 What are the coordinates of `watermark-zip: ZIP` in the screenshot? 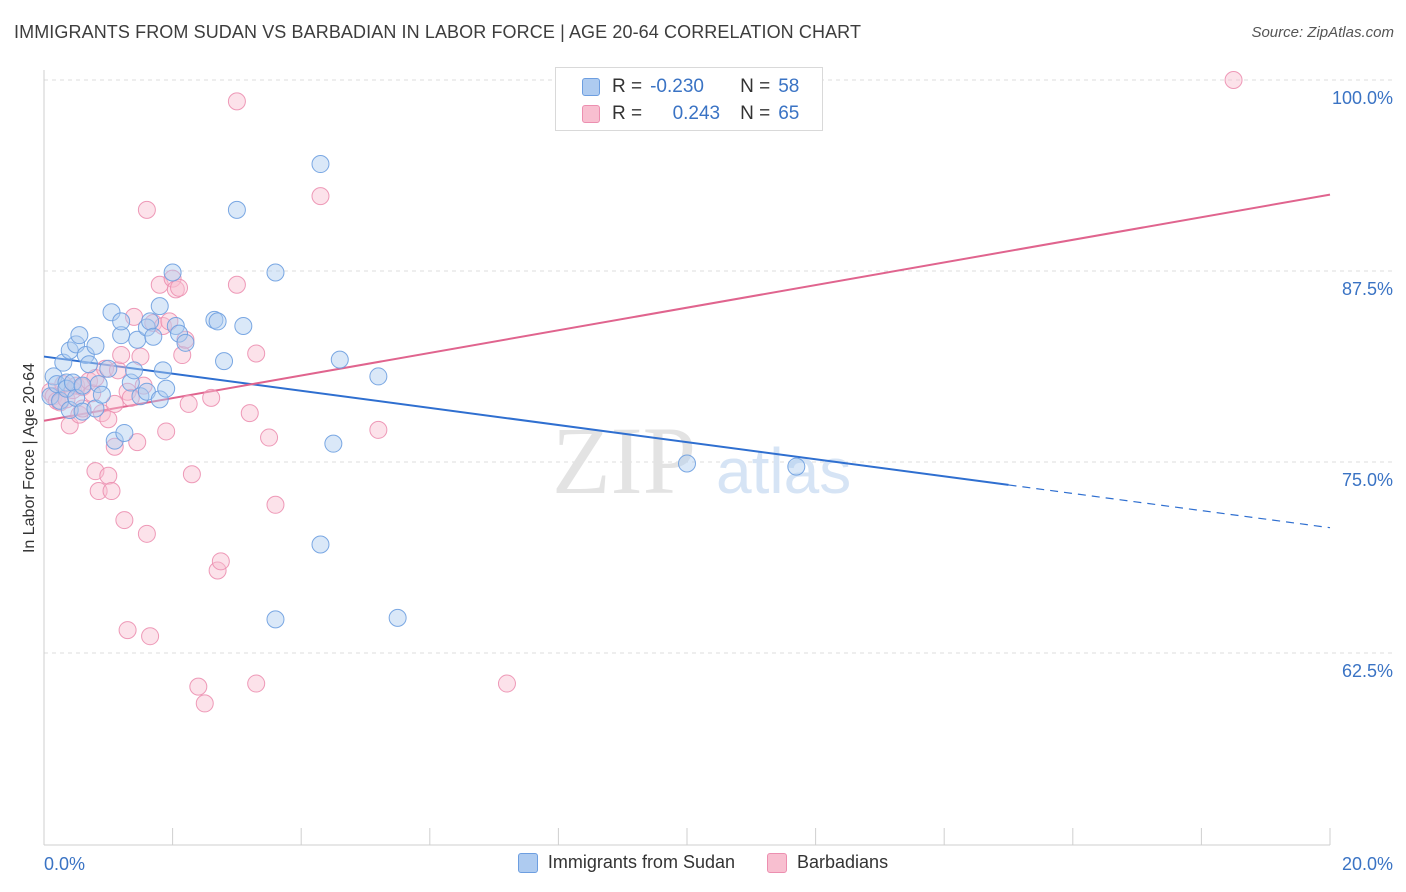 It's located at (624, 460).